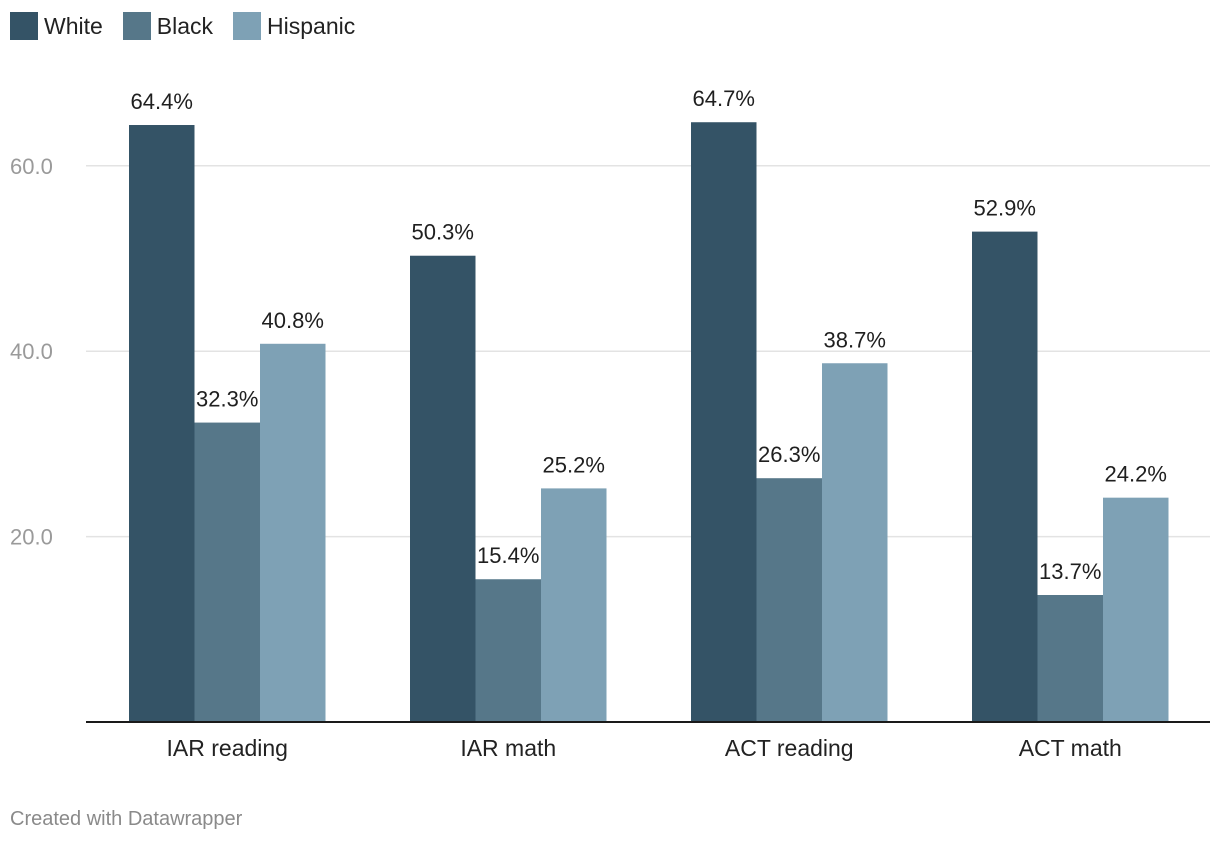  I want to click on data-label-hispanic-3: 24.2%, so click(1136, 474).